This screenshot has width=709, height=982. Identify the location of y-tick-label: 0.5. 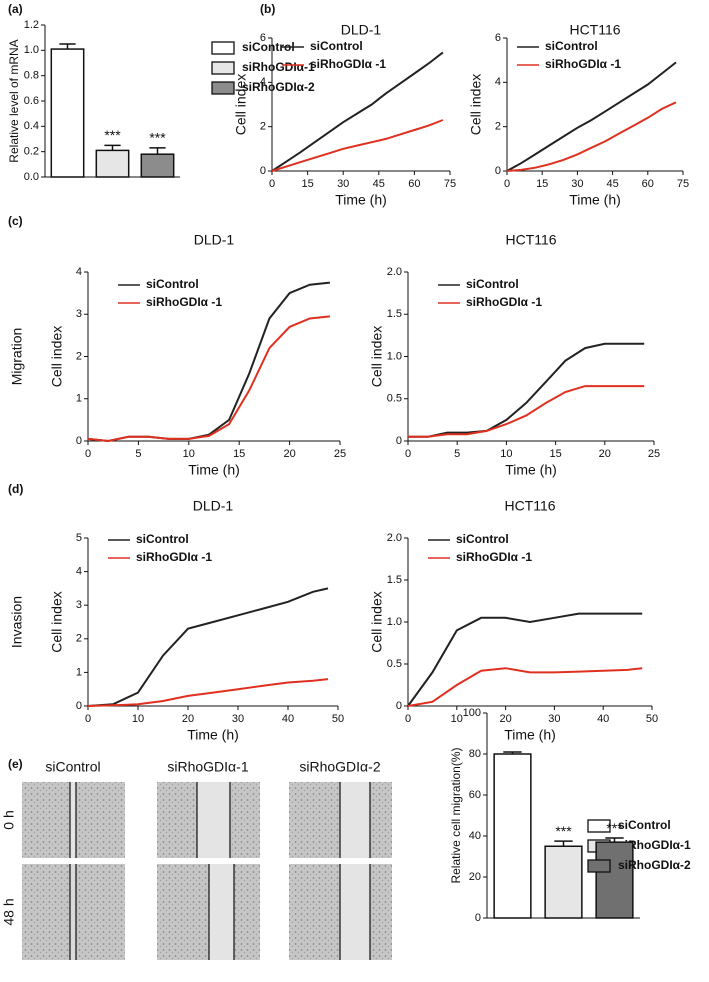
(394, 664).